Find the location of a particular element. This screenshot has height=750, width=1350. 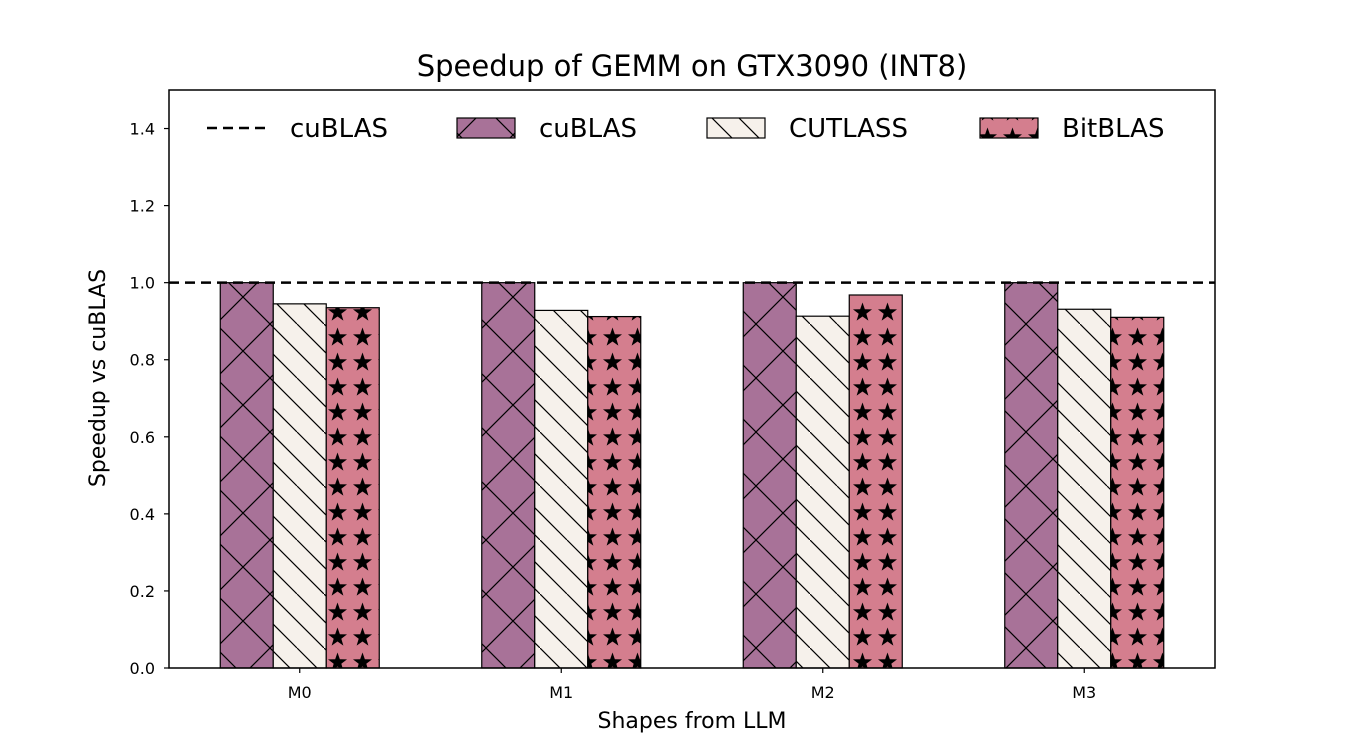

bar-bitblas-m3-pattern is located at coordinates (1137, 492).